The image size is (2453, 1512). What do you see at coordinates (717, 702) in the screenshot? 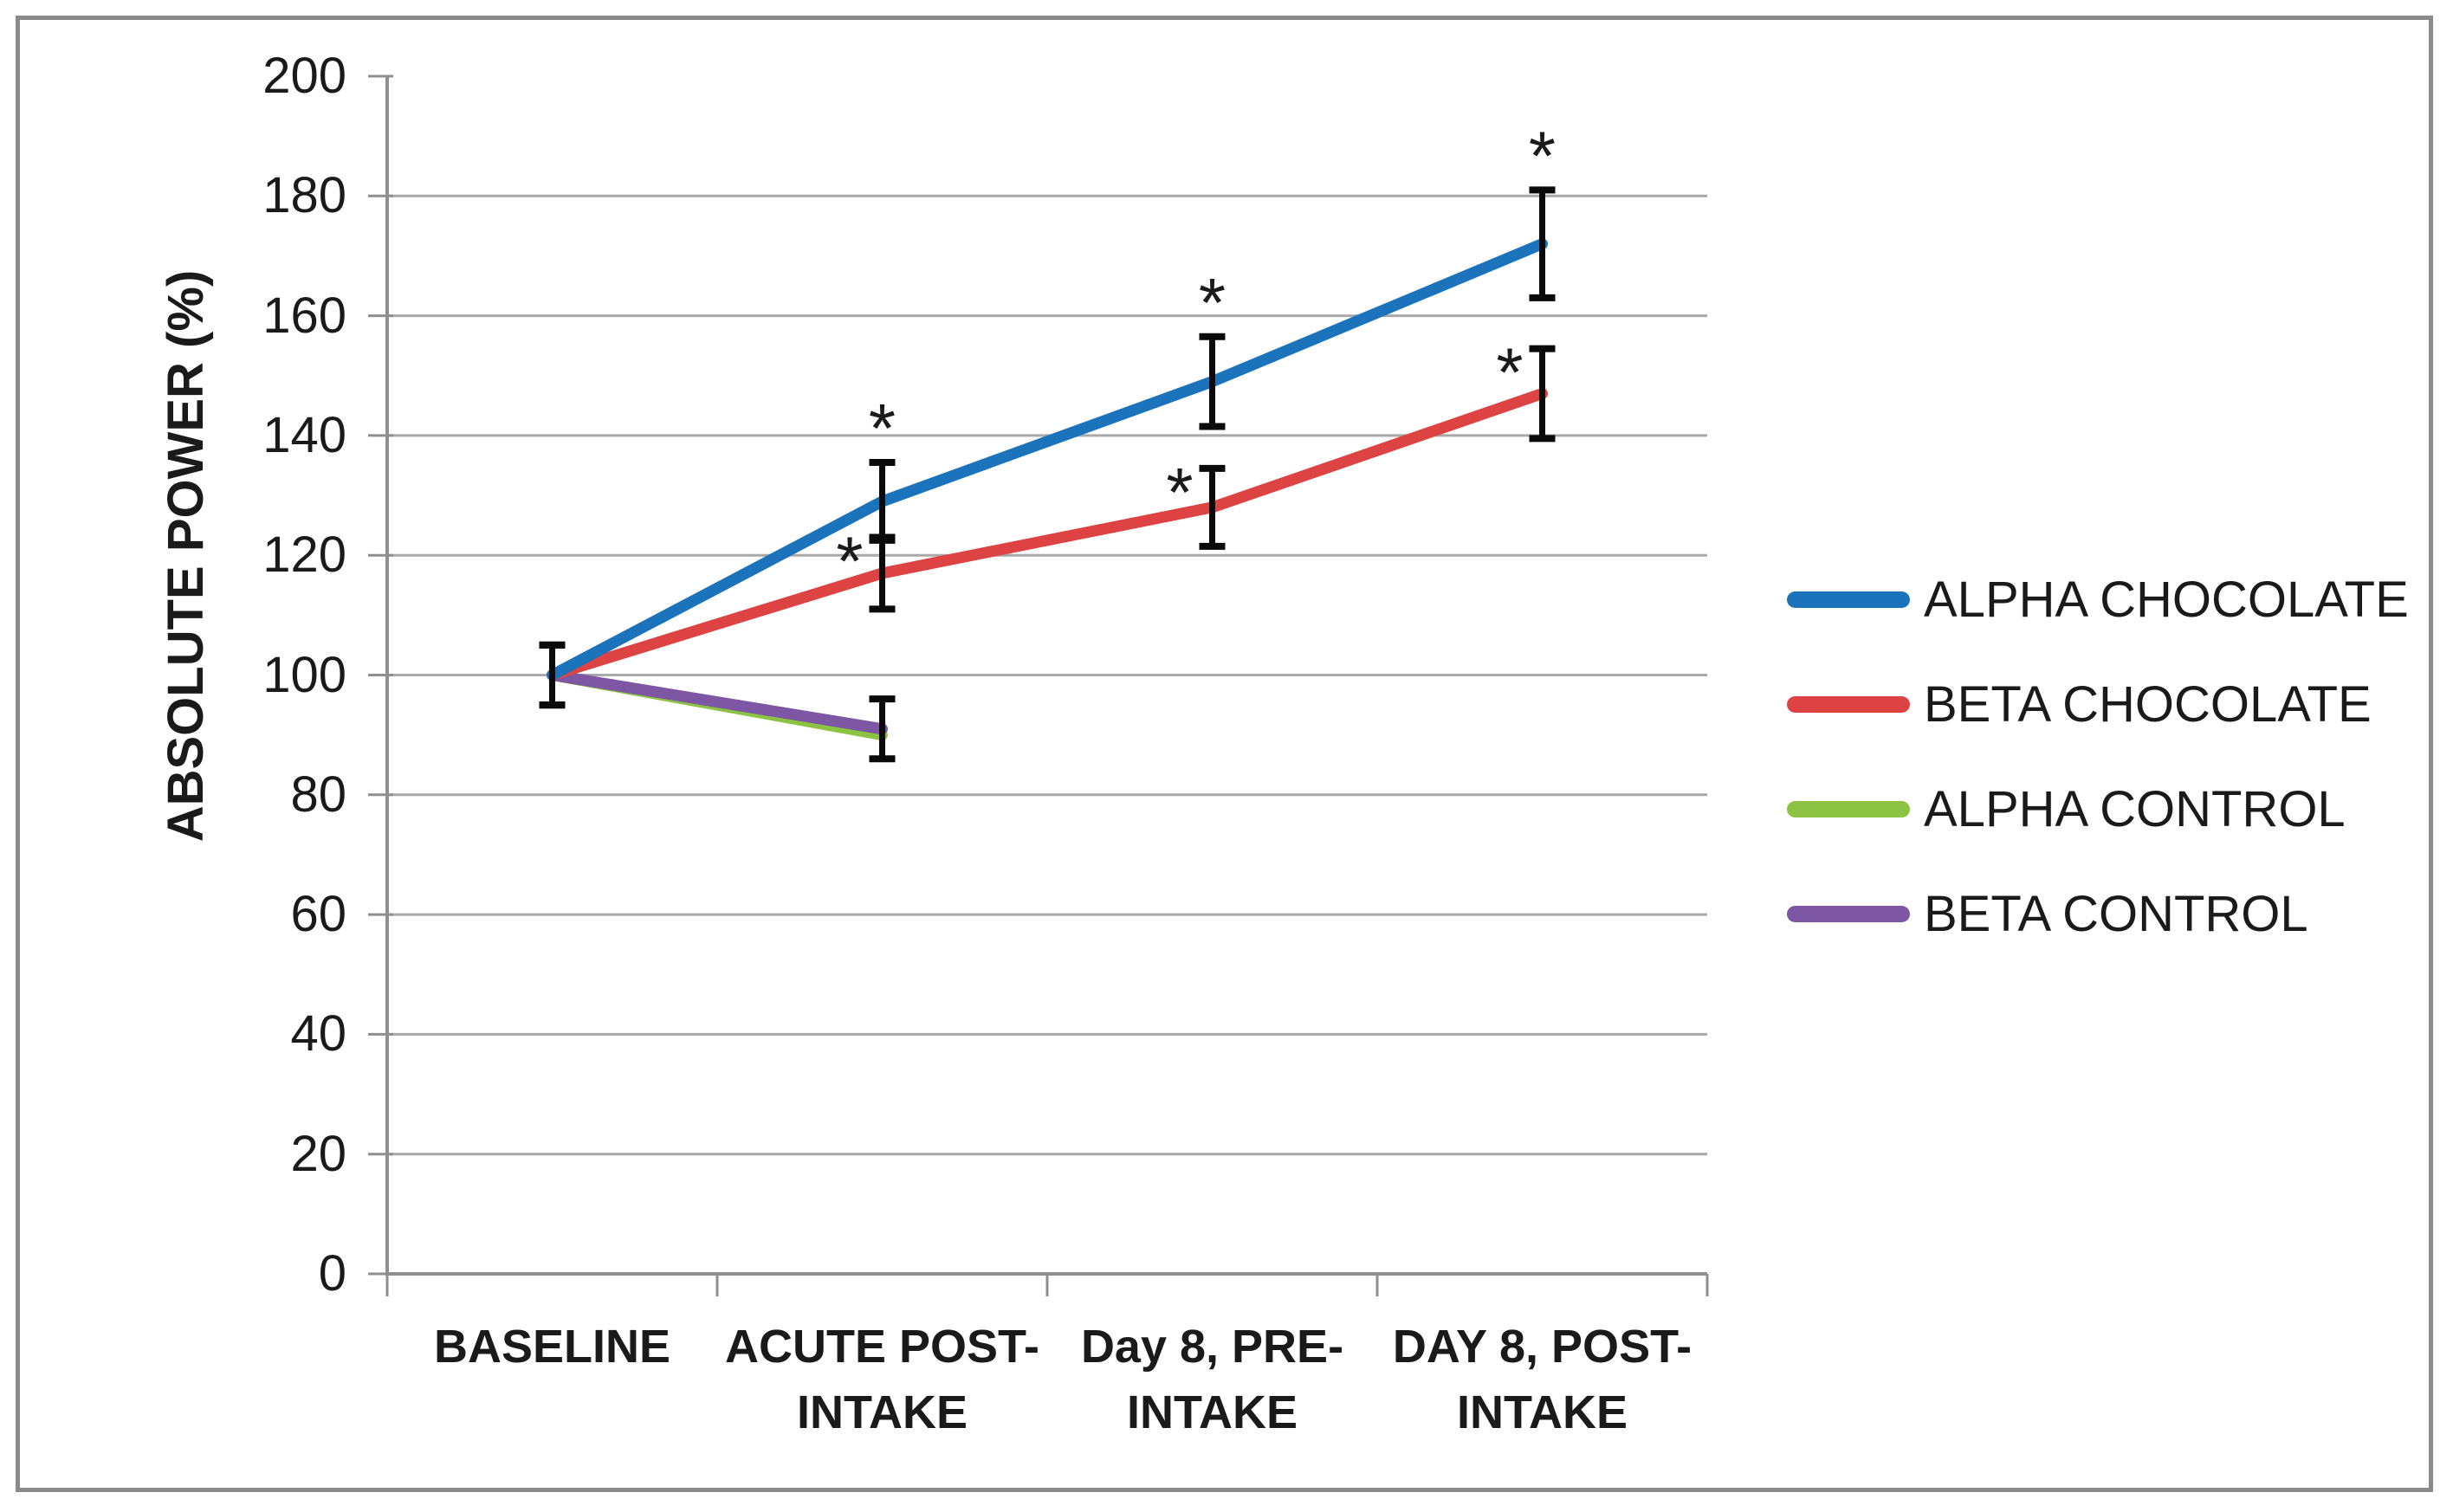
I see `series-line-beta-control` at bounding box center [717, 702].